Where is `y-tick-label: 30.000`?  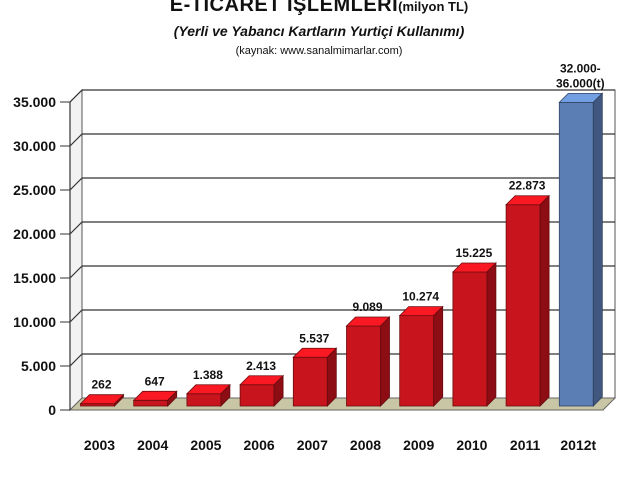
y-tick-label: 30.000 is located at coordinates (34, 146).